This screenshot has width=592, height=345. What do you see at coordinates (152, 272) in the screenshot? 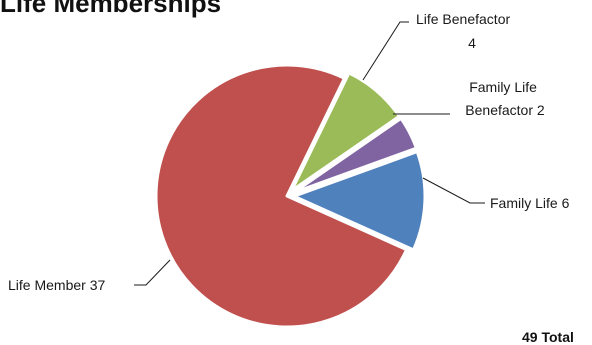
I see `leader-life-member` at bounding box center [152, 272].